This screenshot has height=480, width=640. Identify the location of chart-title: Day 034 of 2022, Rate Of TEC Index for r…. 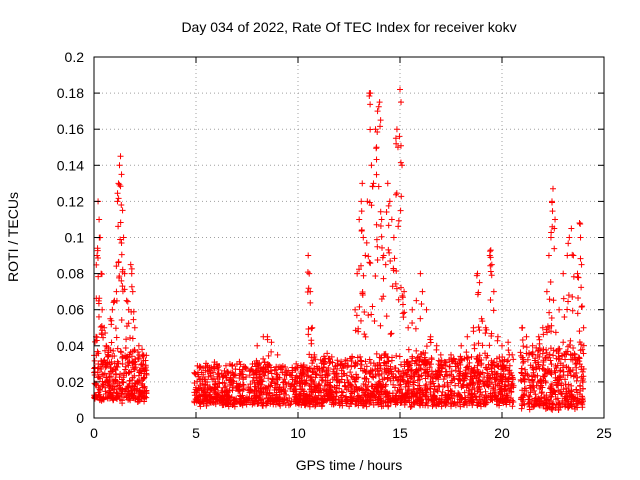
(348, 27).